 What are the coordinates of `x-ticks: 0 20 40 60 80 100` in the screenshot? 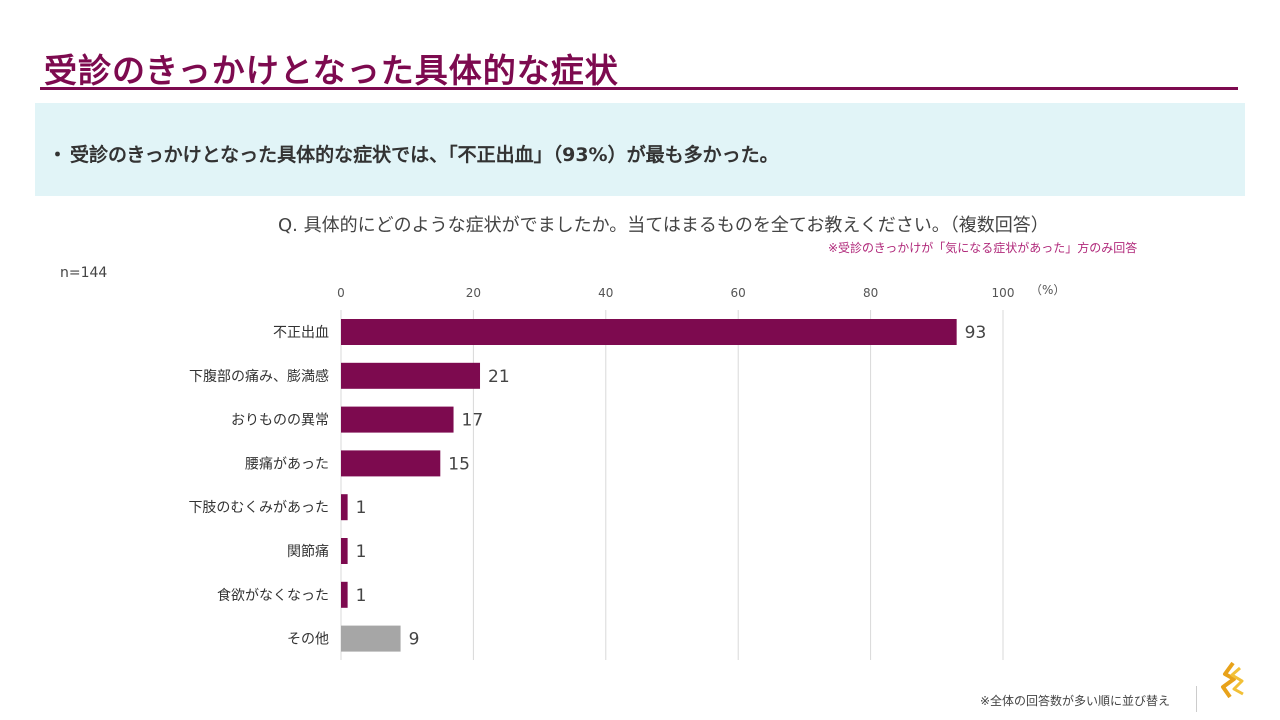 It's located at (675, 293).